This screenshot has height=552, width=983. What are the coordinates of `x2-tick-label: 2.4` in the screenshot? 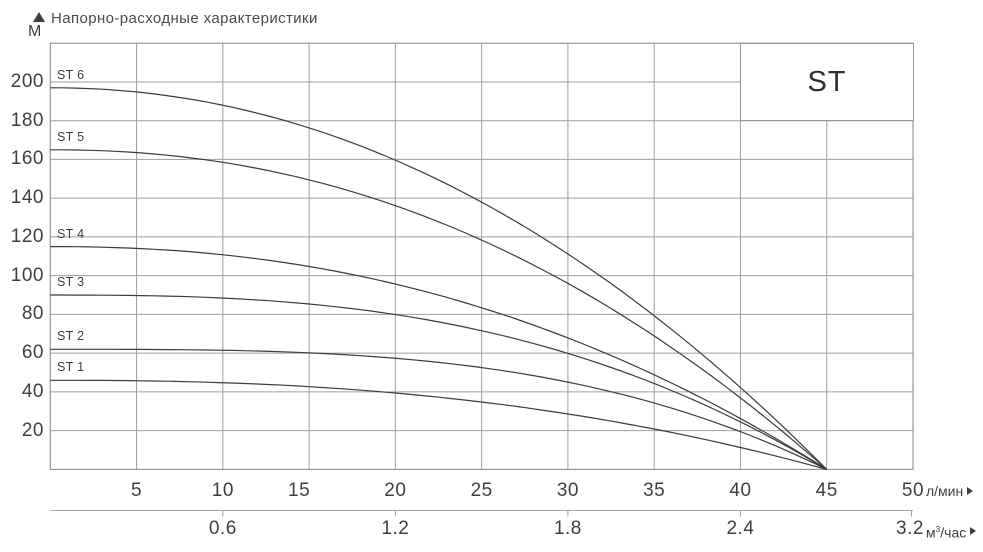 It's located at (740, 528).